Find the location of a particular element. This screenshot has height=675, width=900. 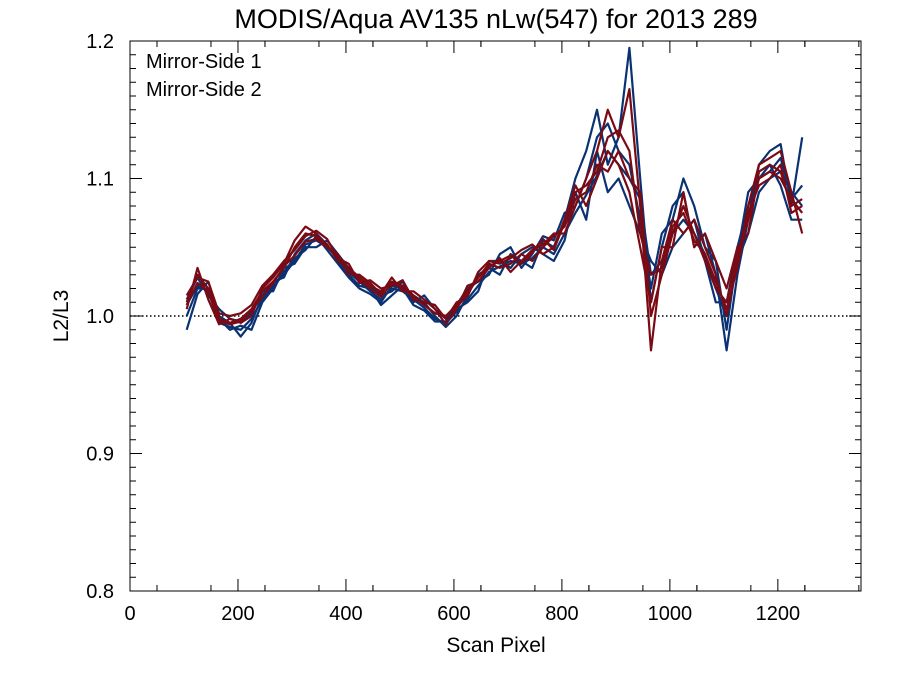

x-axis-label: Scan Pixel is located at coordinates (495, 645).